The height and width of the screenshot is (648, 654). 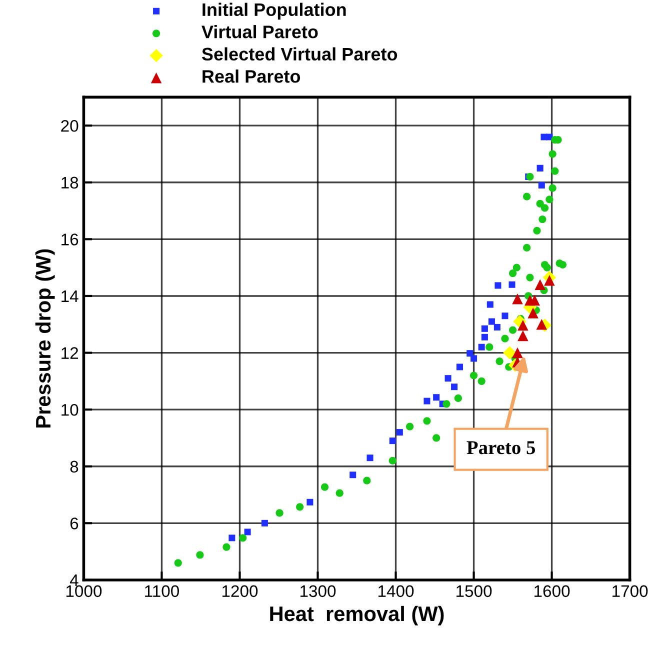 What do you see at coordinates (396, 591) in the screenshot?
I see `x-tick-label: 1400` at bounding box center [396, 591].